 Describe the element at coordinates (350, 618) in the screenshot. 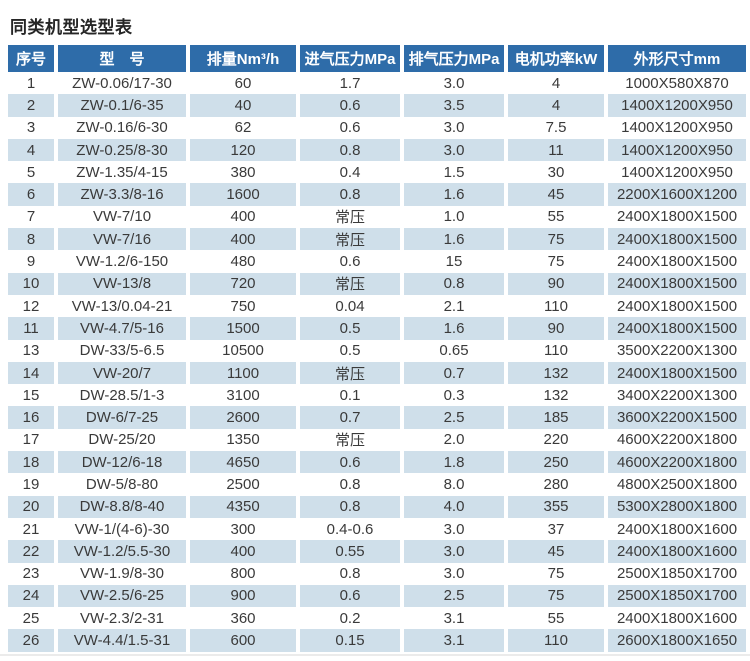

I see `table-cell: 0.2` at that location.